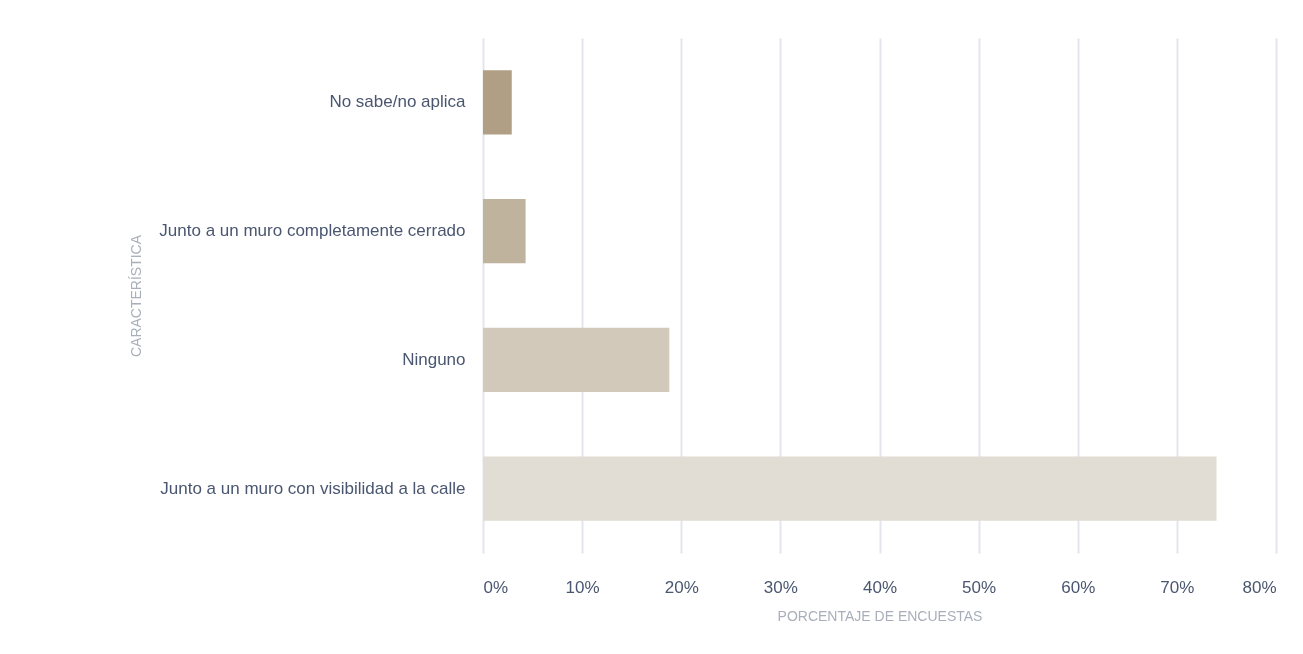  I want to click on y-tick-label: No sabe/no aplica, so click(398, 102).